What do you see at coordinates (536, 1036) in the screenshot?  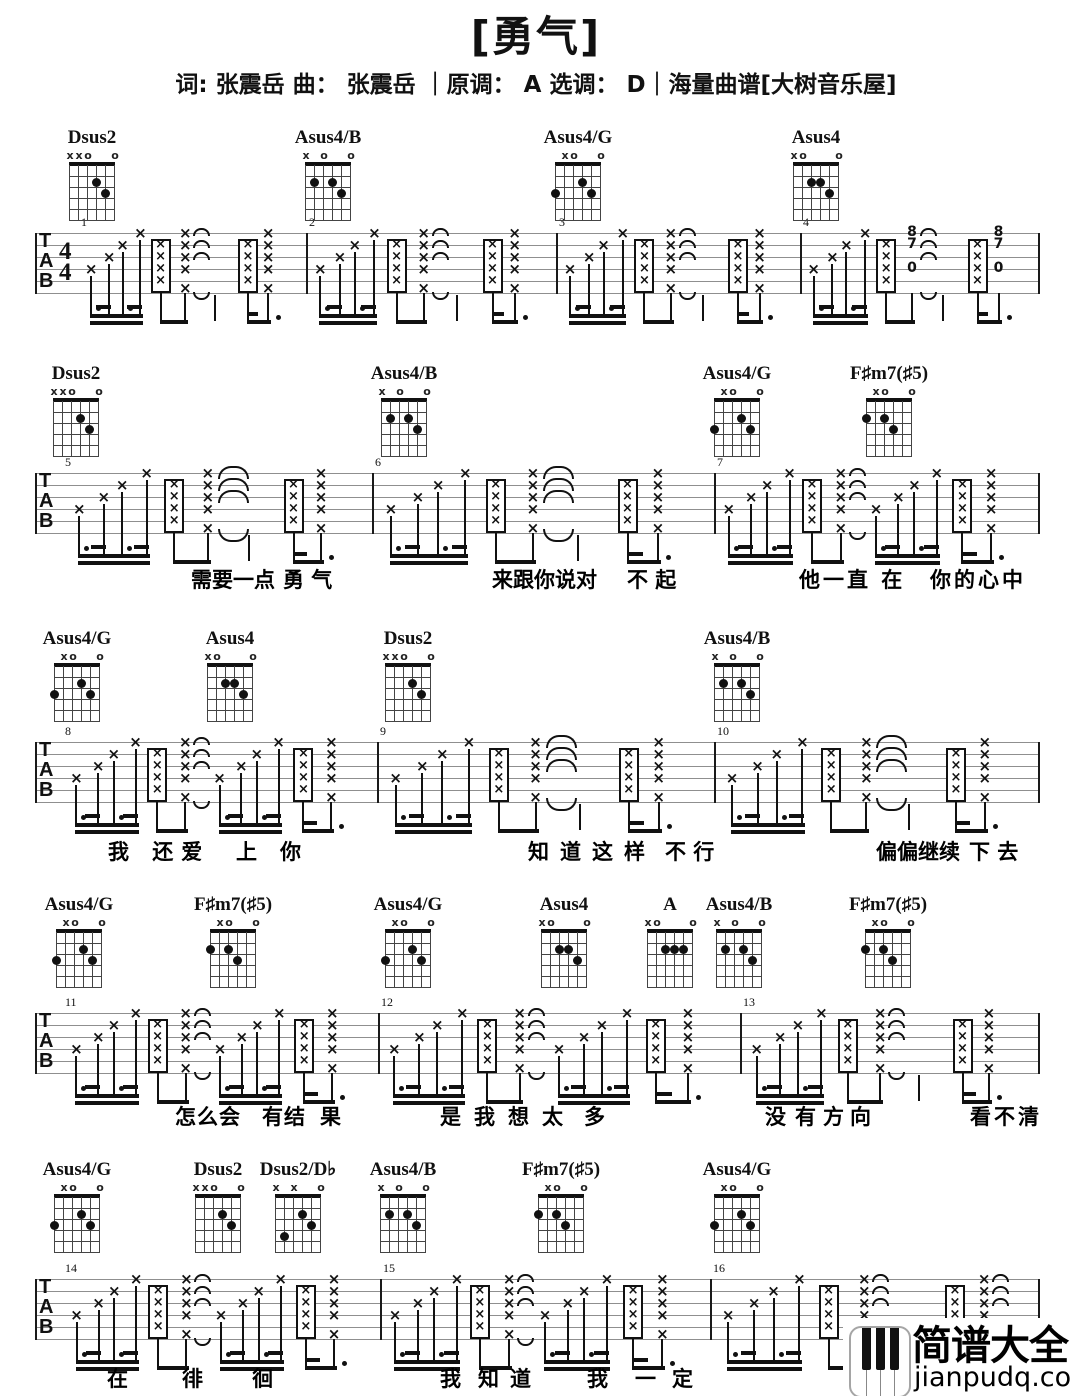 I see `tie-arc-icon` at bounding box center [536, 1036].